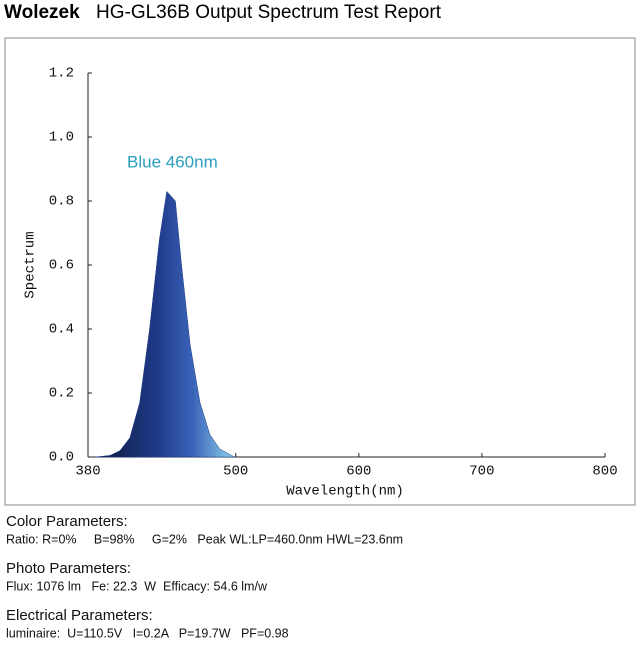 The image size is (640, 647). I want to click on y-tick-label: 1.0, so click(61, 138).